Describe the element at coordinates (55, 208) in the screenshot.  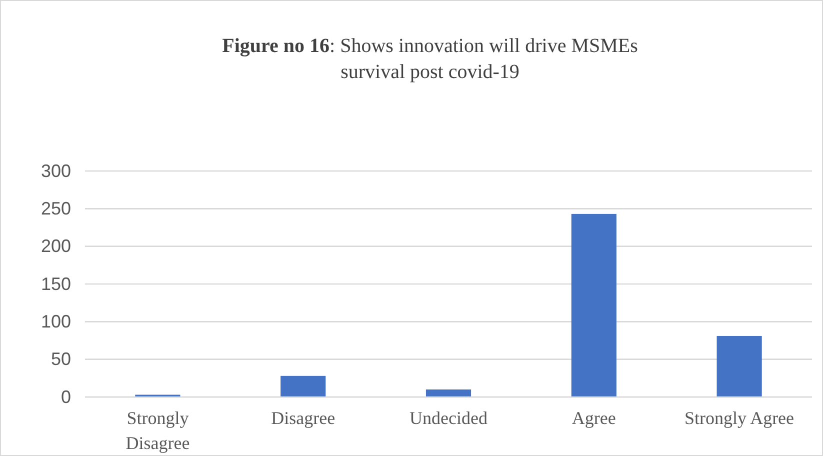
I see `y-tick-label: 250` at that location.